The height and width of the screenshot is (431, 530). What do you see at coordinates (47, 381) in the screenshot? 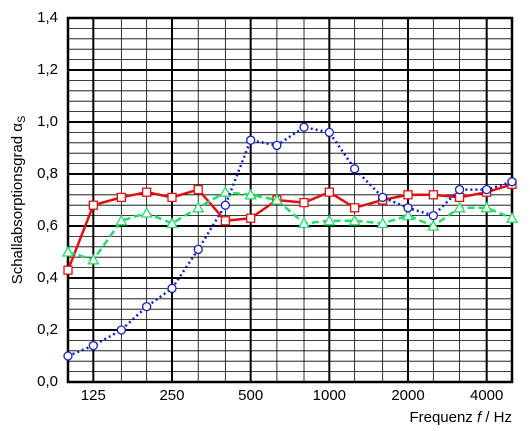
I see `y-tick-label: 0,0` at bounding box center [47, 381].